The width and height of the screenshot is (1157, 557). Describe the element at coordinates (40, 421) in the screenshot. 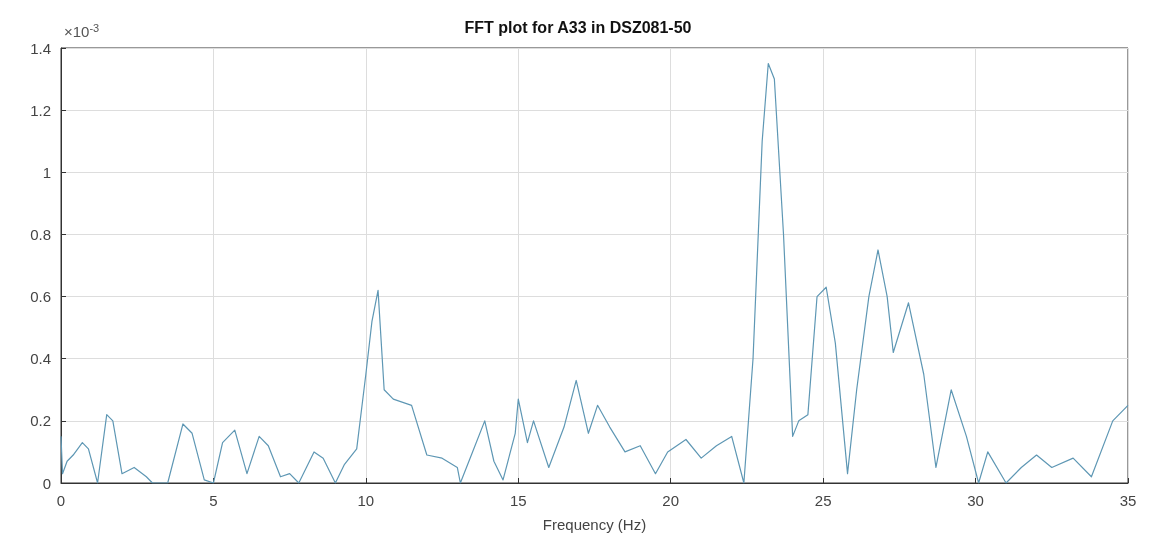

I see `y-tick-label: 0.2` at that location.